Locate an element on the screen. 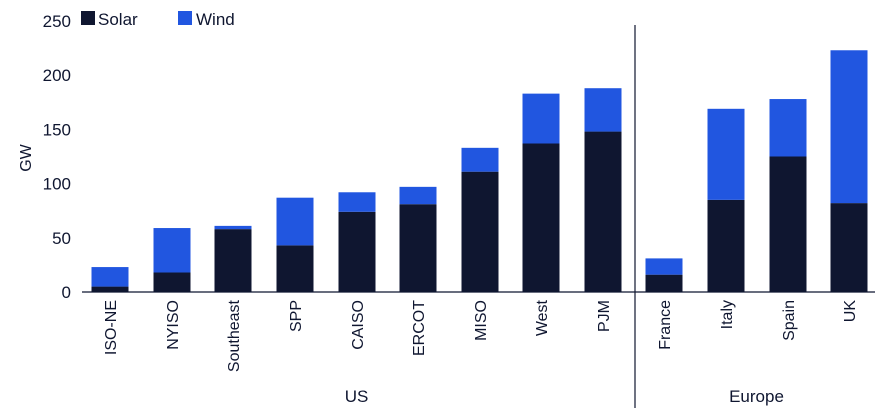  group-label: Europe is located at coordinates (756, 396).